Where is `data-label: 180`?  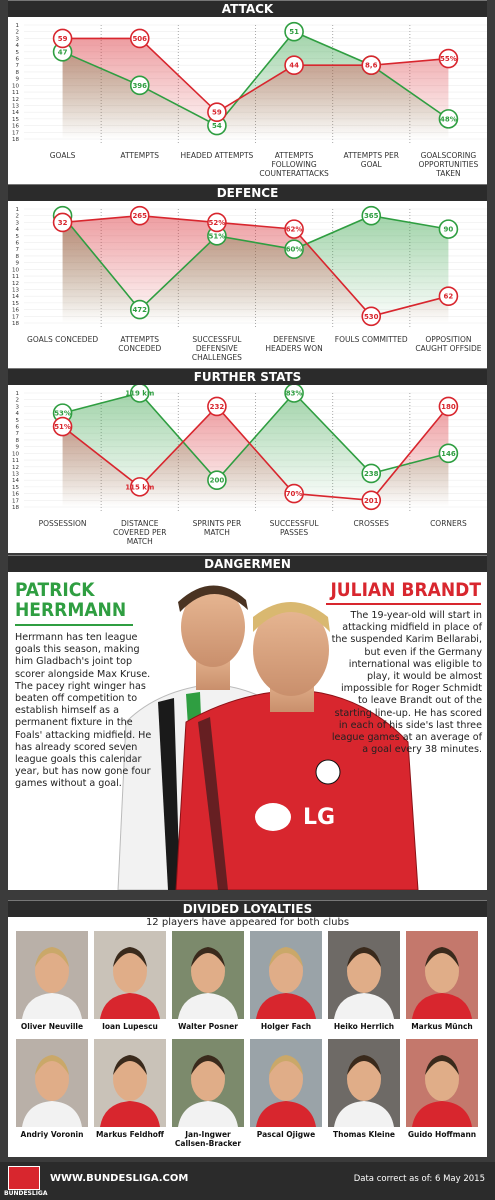
data-label: 180 is located at coordinates (448, 407).